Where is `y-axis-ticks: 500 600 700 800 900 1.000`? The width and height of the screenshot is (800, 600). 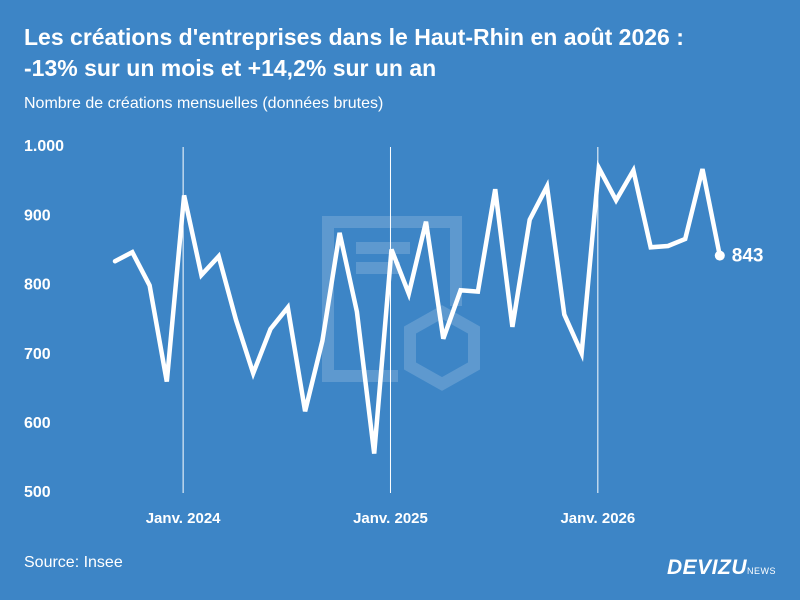
y-axis-ticks: 500 600 700 800 900 1.000 is located at coordinates (44, 319).